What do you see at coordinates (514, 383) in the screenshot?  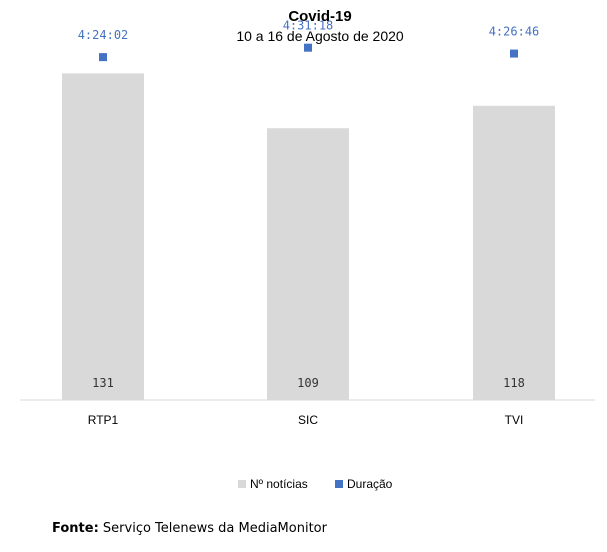 I see `bar-value-label-tvi: 118` at bounding box center [514, 383].